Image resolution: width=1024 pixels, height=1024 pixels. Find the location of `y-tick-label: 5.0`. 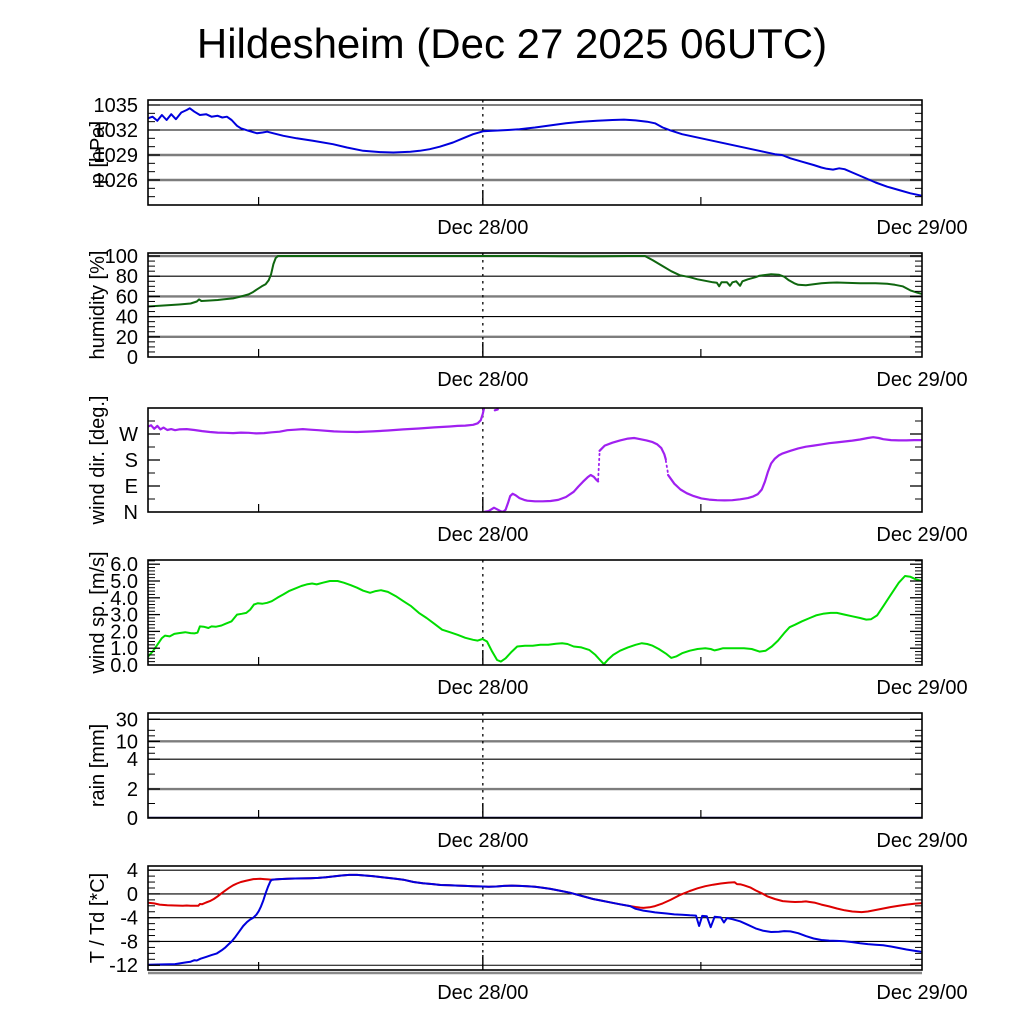

y-tick-label: 5.0 is located at coordinates (124, 582).